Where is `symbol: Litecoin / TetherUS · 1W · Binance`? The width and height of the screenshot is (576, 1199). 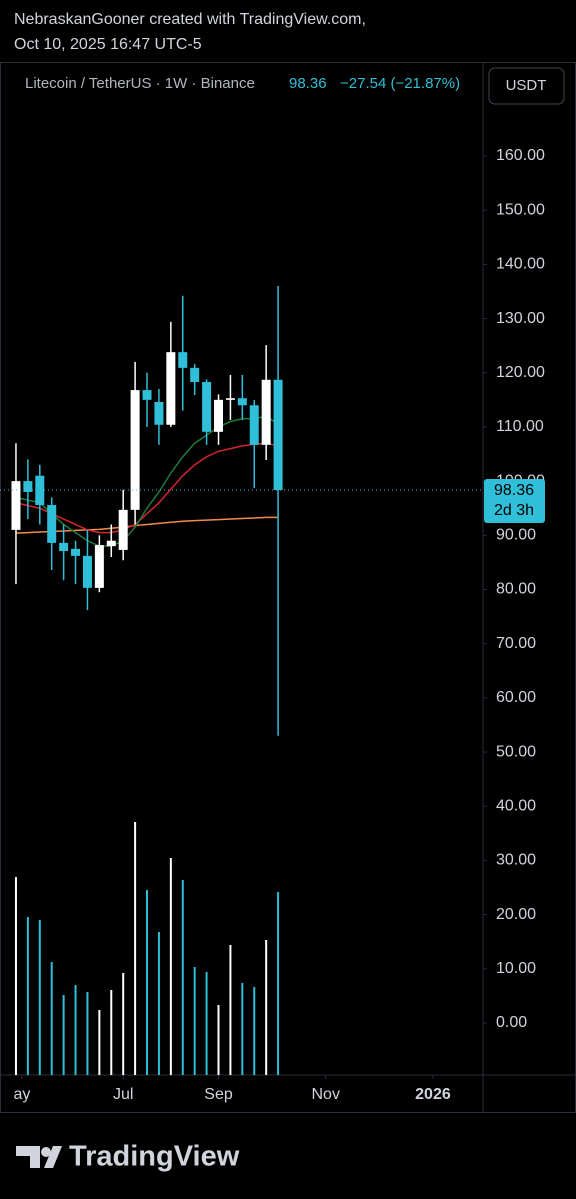
symbol: Litecoin / TetherUS · 1W · Binance is located at coordinates (140, 83).